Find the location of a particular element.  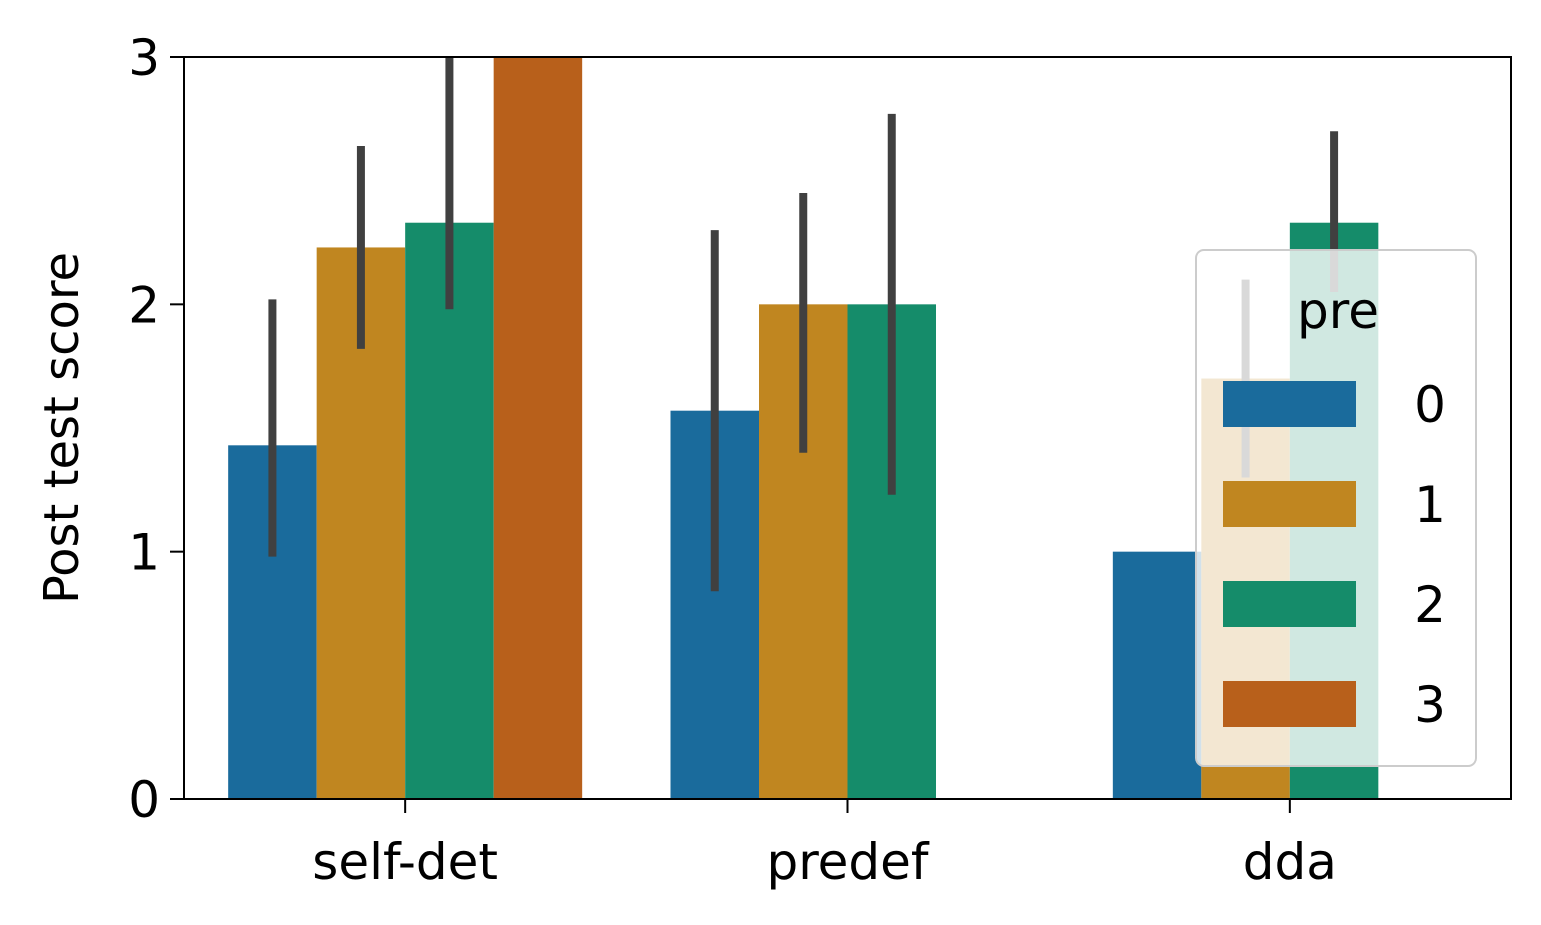

x-axis: self-det predef dda is located at coordinates (824, 845).